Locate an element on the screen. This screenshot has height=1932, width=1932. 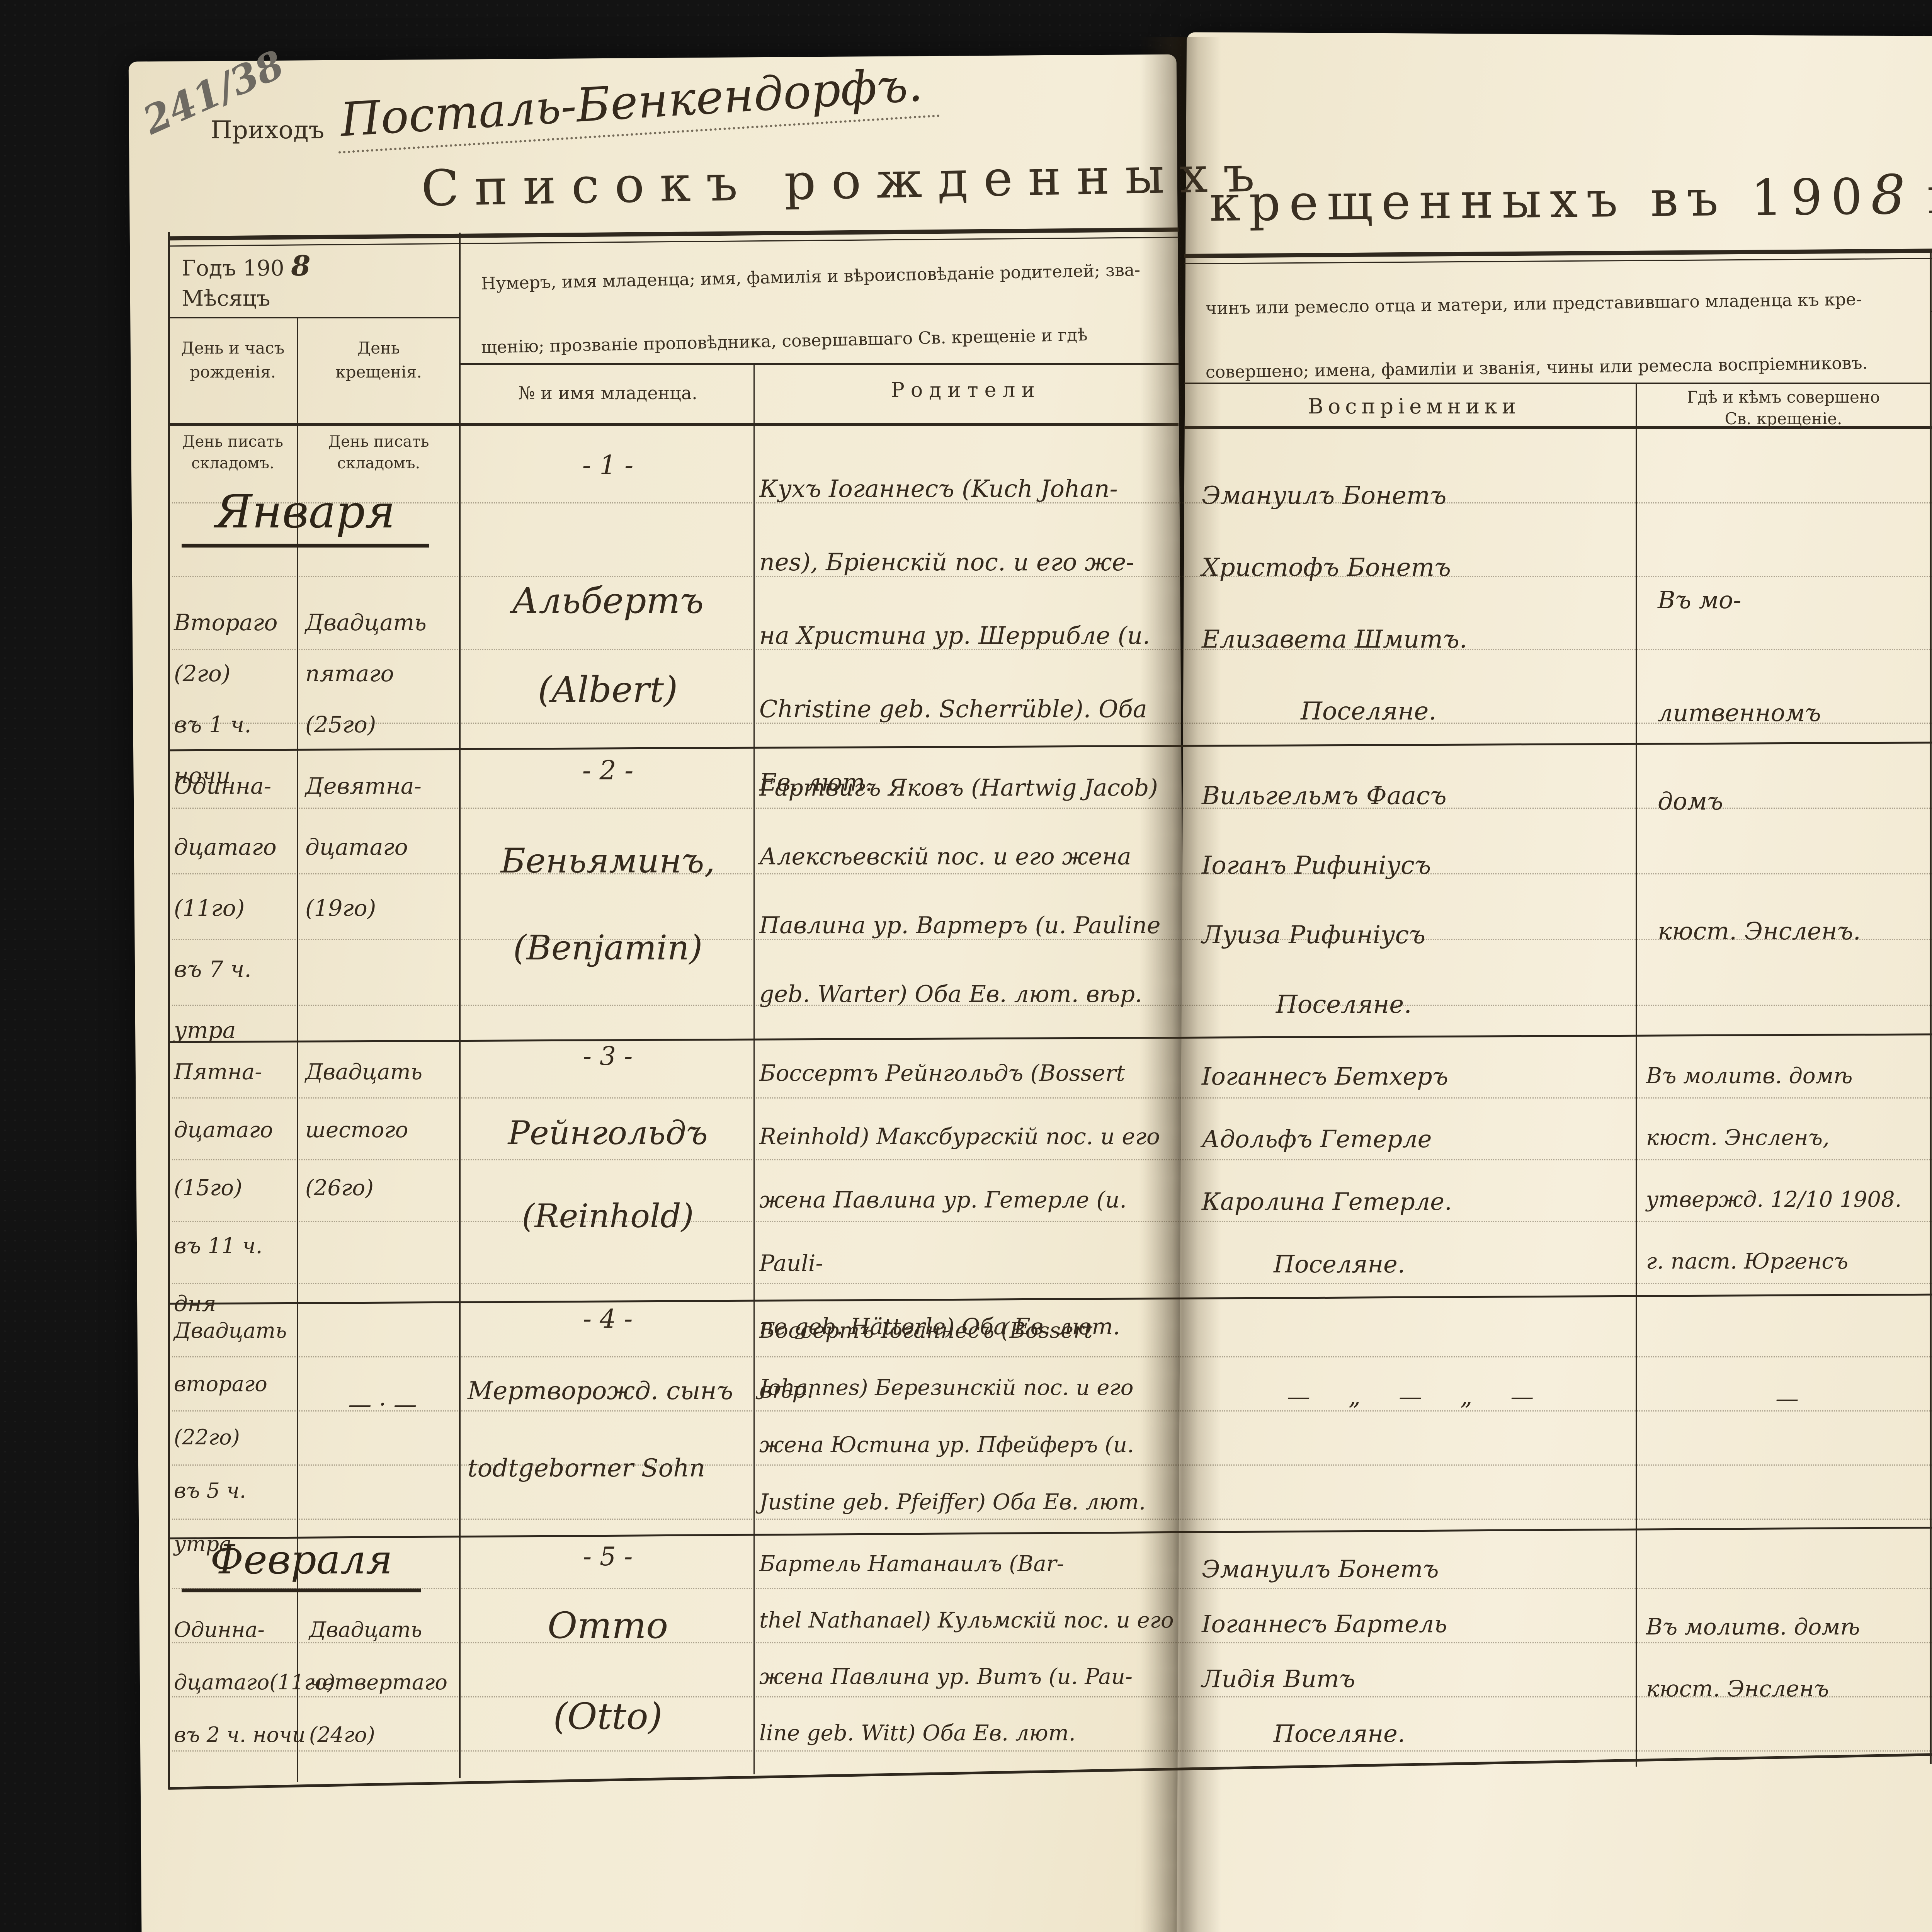
page-title-right: крещенныхъ въ 1908 году. is located at coordinates (1570, 198).